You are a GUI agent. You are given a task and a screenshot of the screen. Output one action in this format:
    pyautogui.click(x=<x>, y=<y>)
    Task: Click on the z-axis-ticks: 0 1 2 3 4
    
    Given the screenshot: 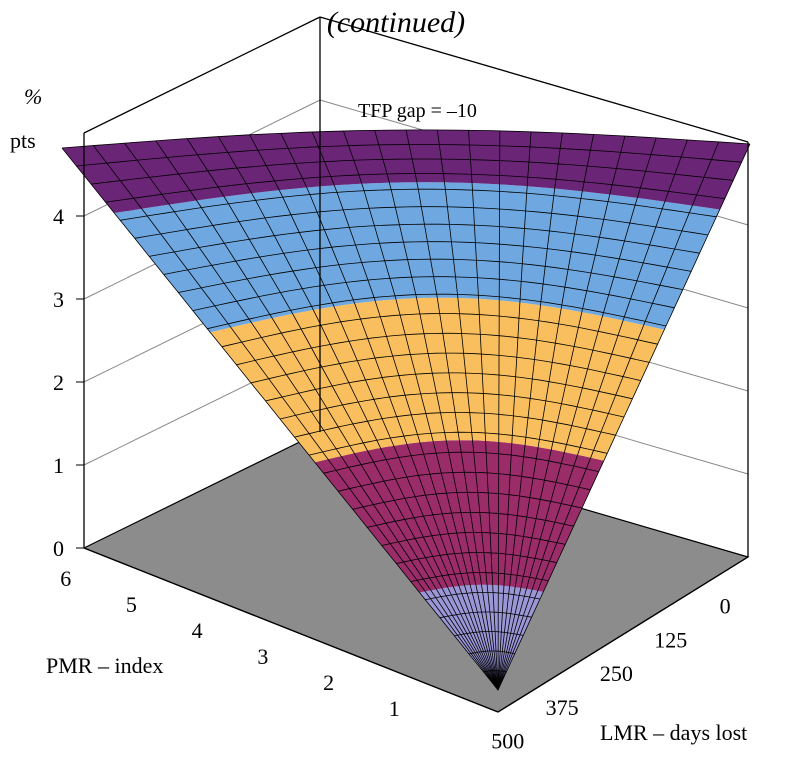 What is the action you would take?
    pyautogui.click(x=68, y=382)
    